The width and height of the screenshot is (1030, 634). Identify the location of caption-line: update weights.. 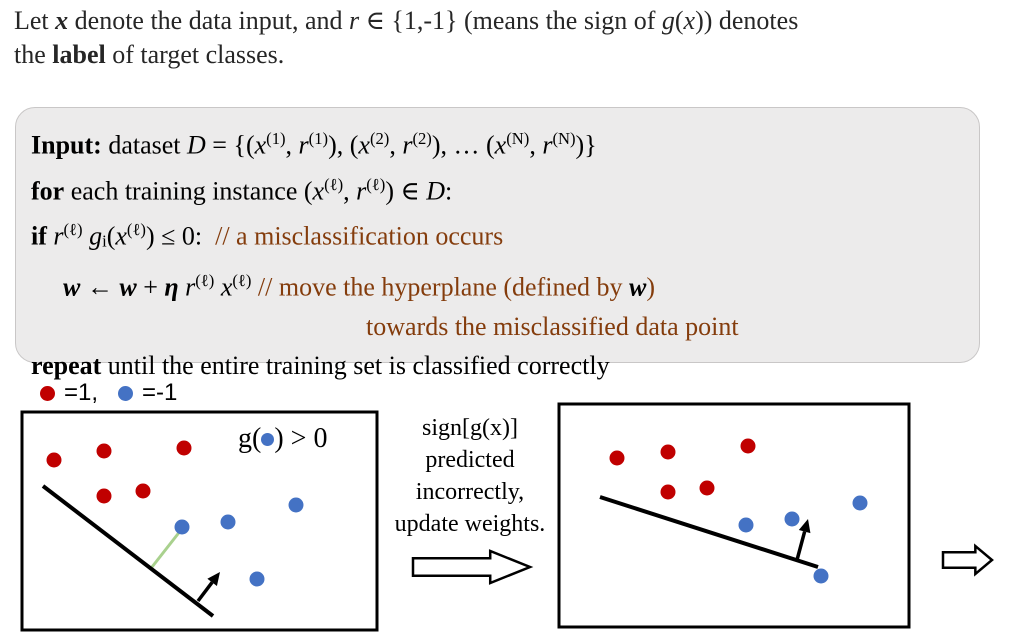
(470, 524).